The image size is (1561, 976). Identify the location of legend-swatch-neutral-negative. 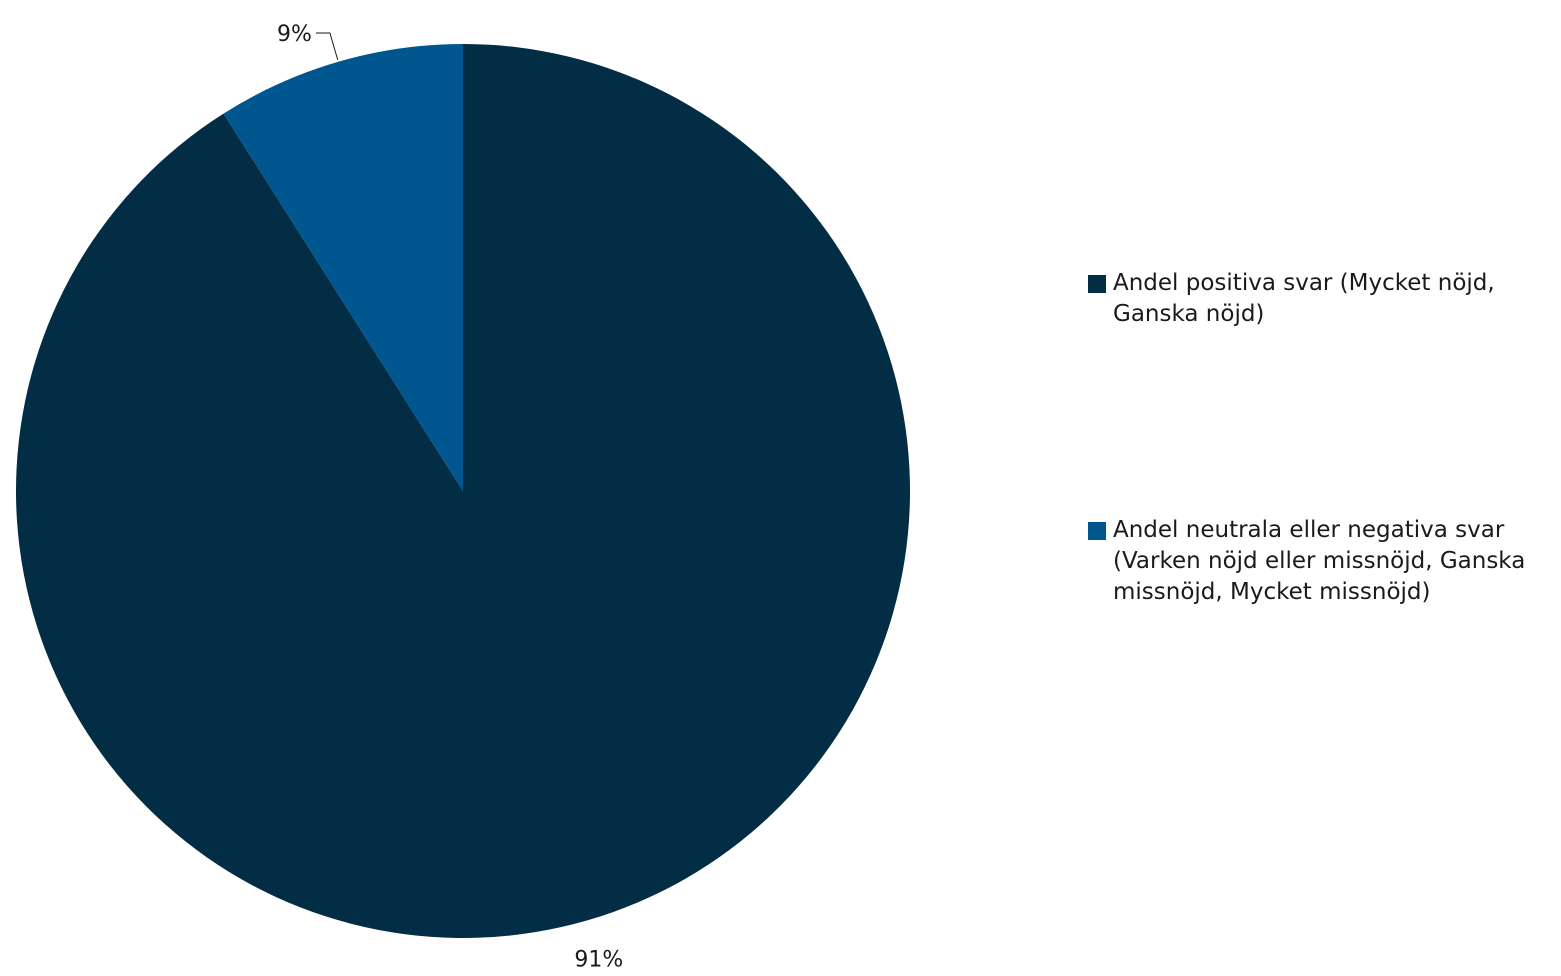
(1097, 531).